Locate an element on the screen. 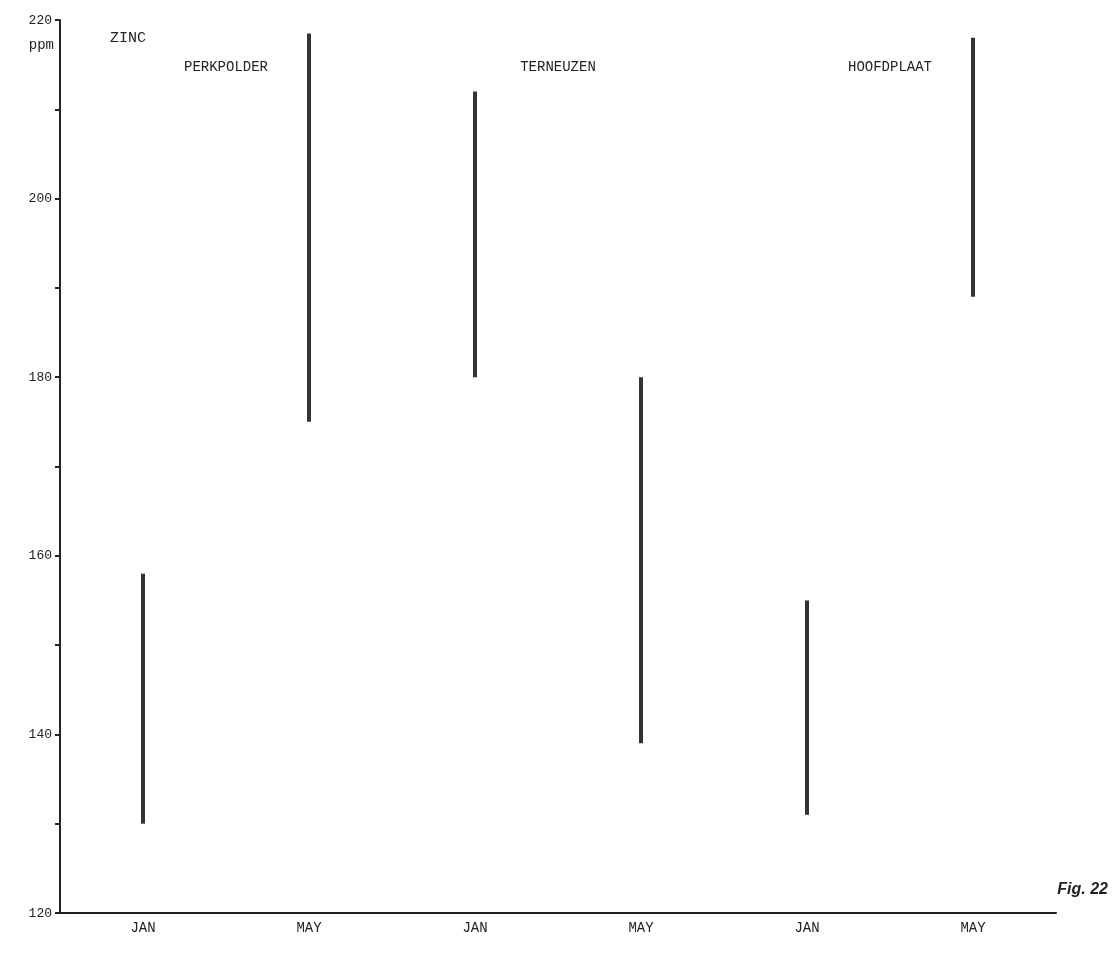 This screenshot has width=1116, height=953. y-tick-label: 120 is located at coordinates (40, 913).